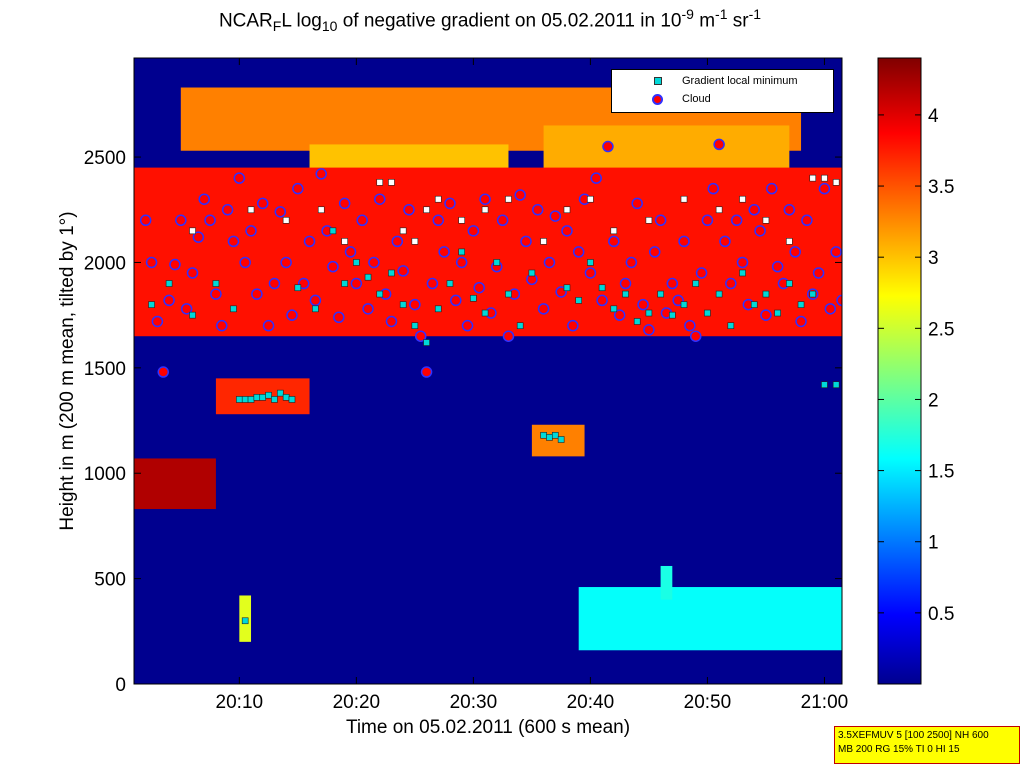  I want to click on legend-square-marker, so click(658, 81).